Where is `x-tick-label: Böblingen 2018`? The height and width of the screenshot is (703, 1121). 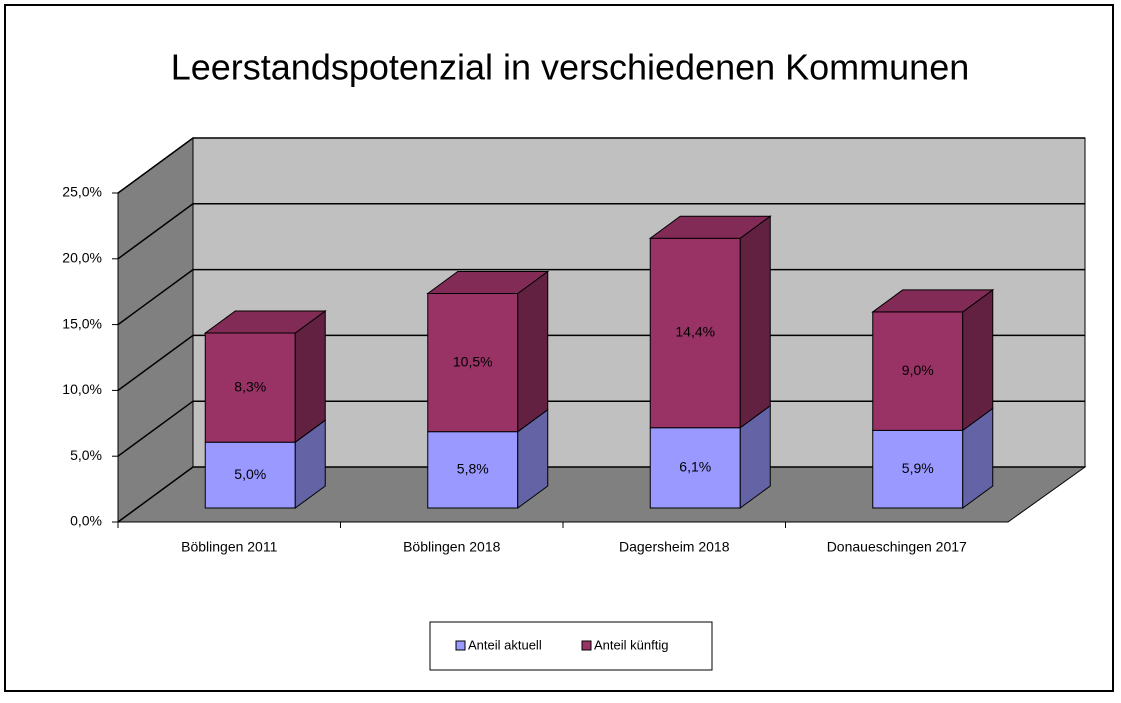
x-tick-label: Böblingen 2018 is located at coordinates (452, 547).